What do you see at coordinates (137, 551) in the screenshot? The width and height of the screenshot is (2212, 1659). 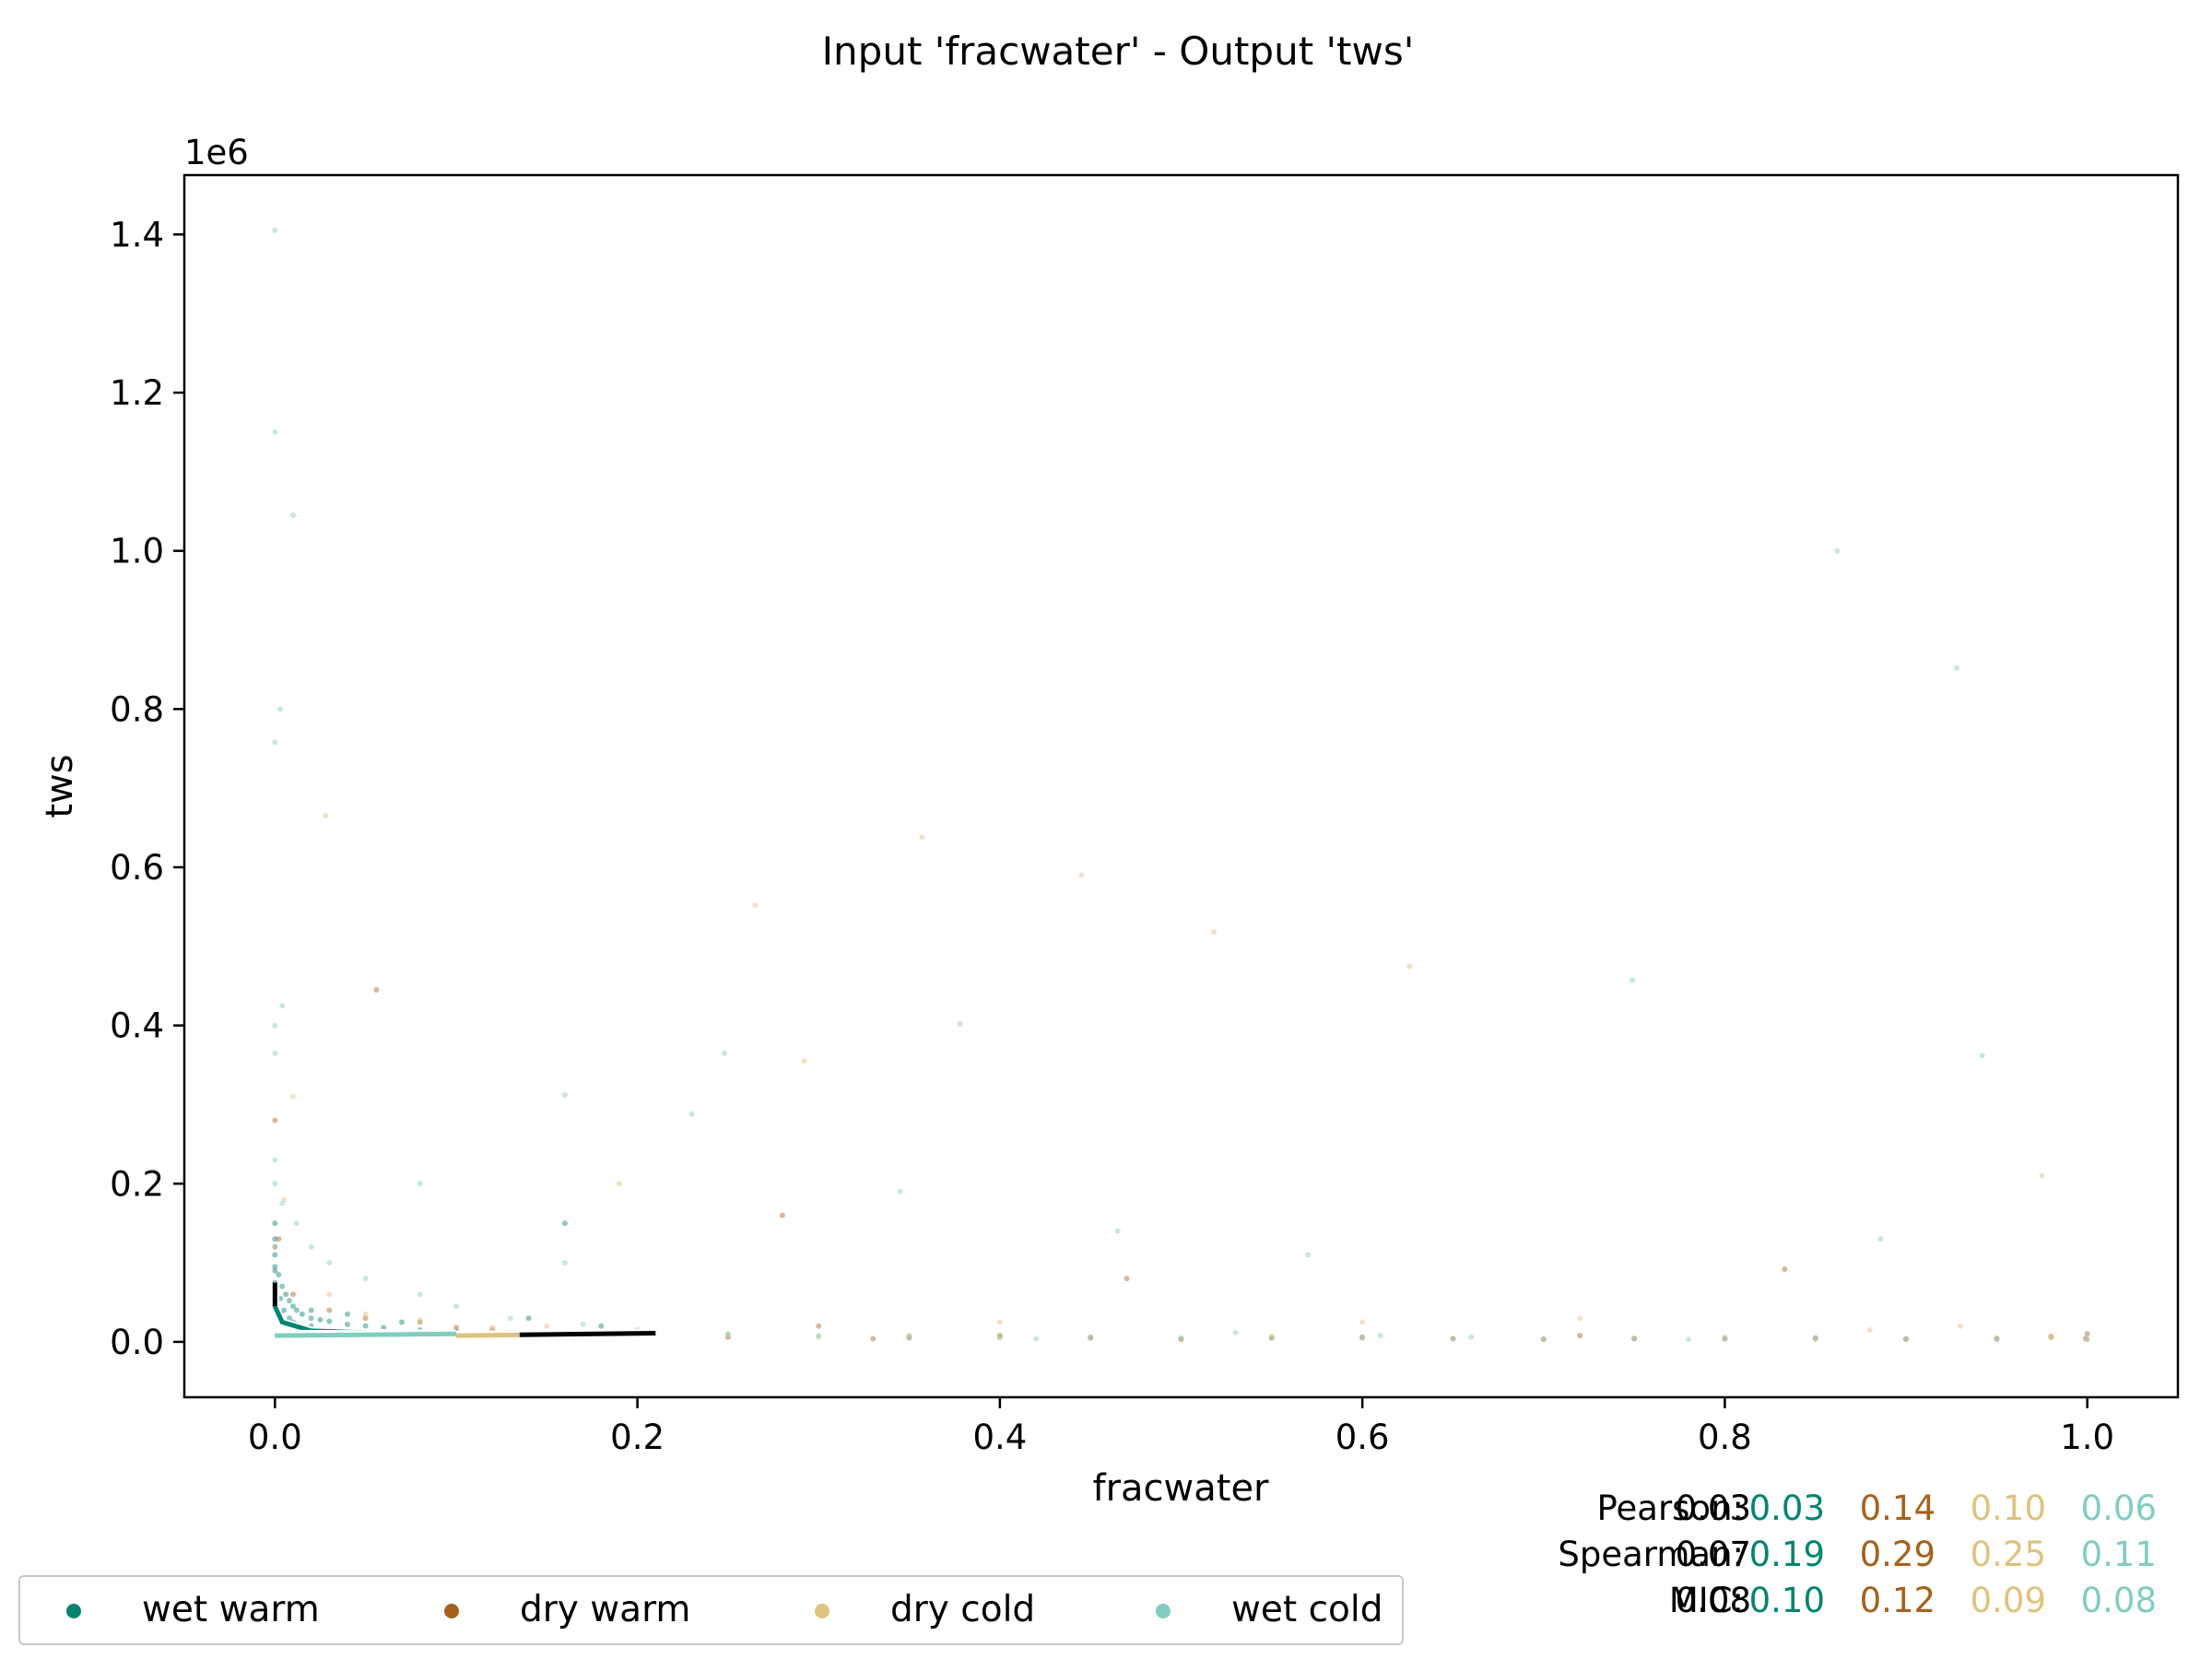 I see `y-tick-label: 1.0` at bounding box center [137, 551].